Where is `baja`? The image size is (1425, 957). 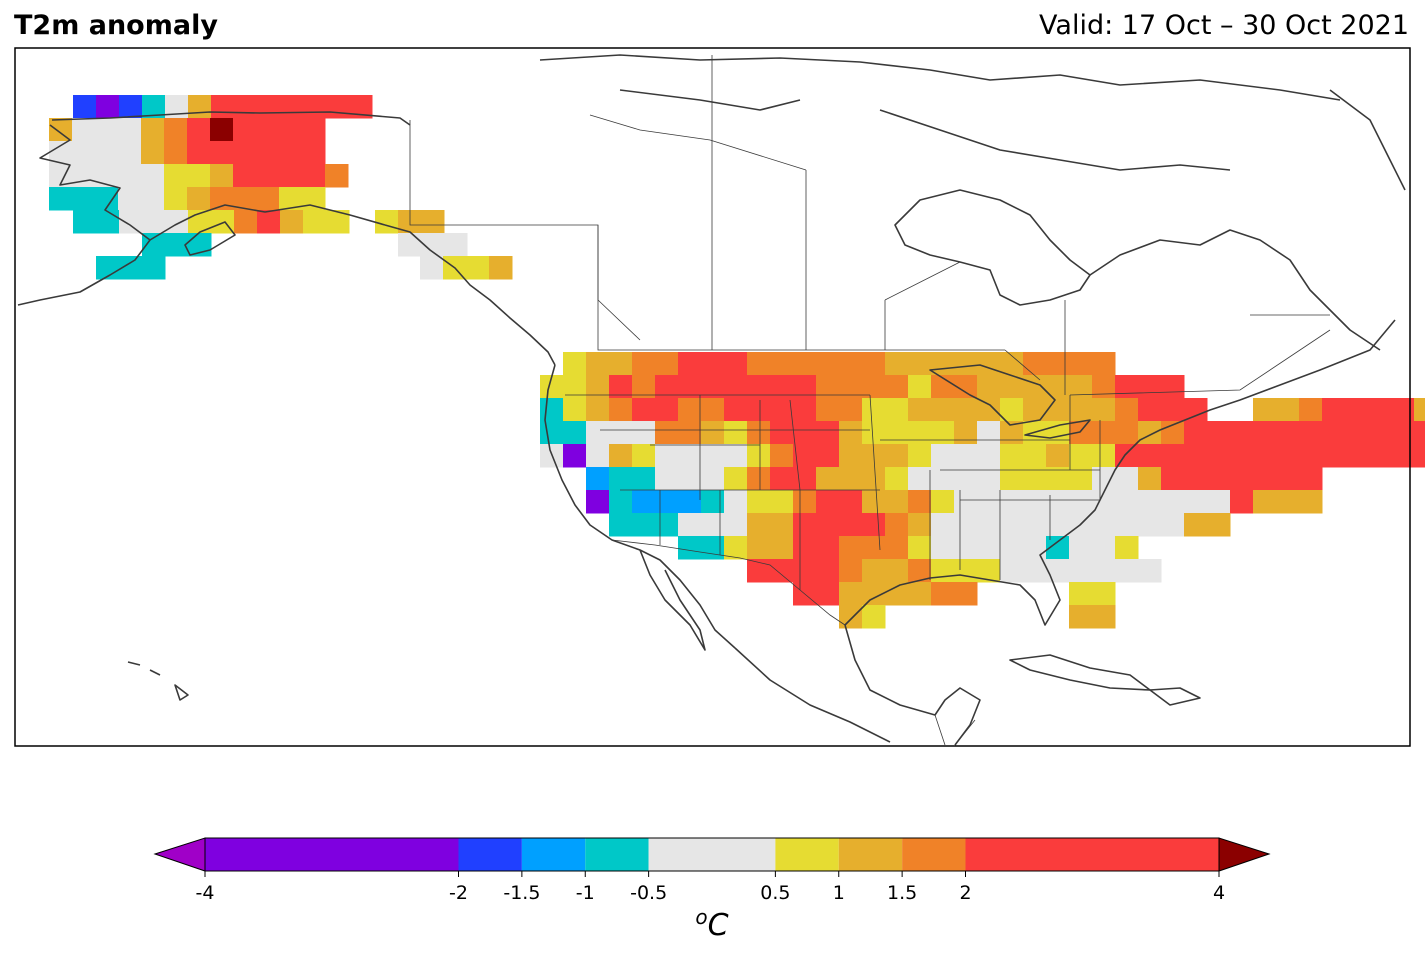
baja is located at coordinates (672, 600).